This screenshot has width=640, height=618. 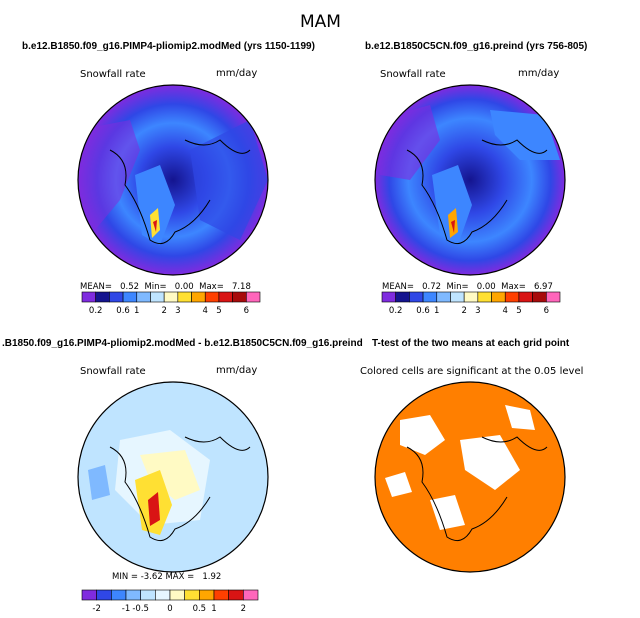 I want to click on panel4-map-border, so click(x=470, y=477).